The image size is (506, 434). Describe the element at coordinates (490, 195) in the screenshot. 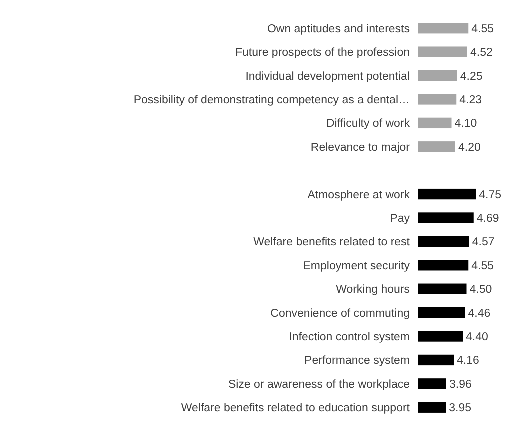

I see `data-label: 4.75` at that location.